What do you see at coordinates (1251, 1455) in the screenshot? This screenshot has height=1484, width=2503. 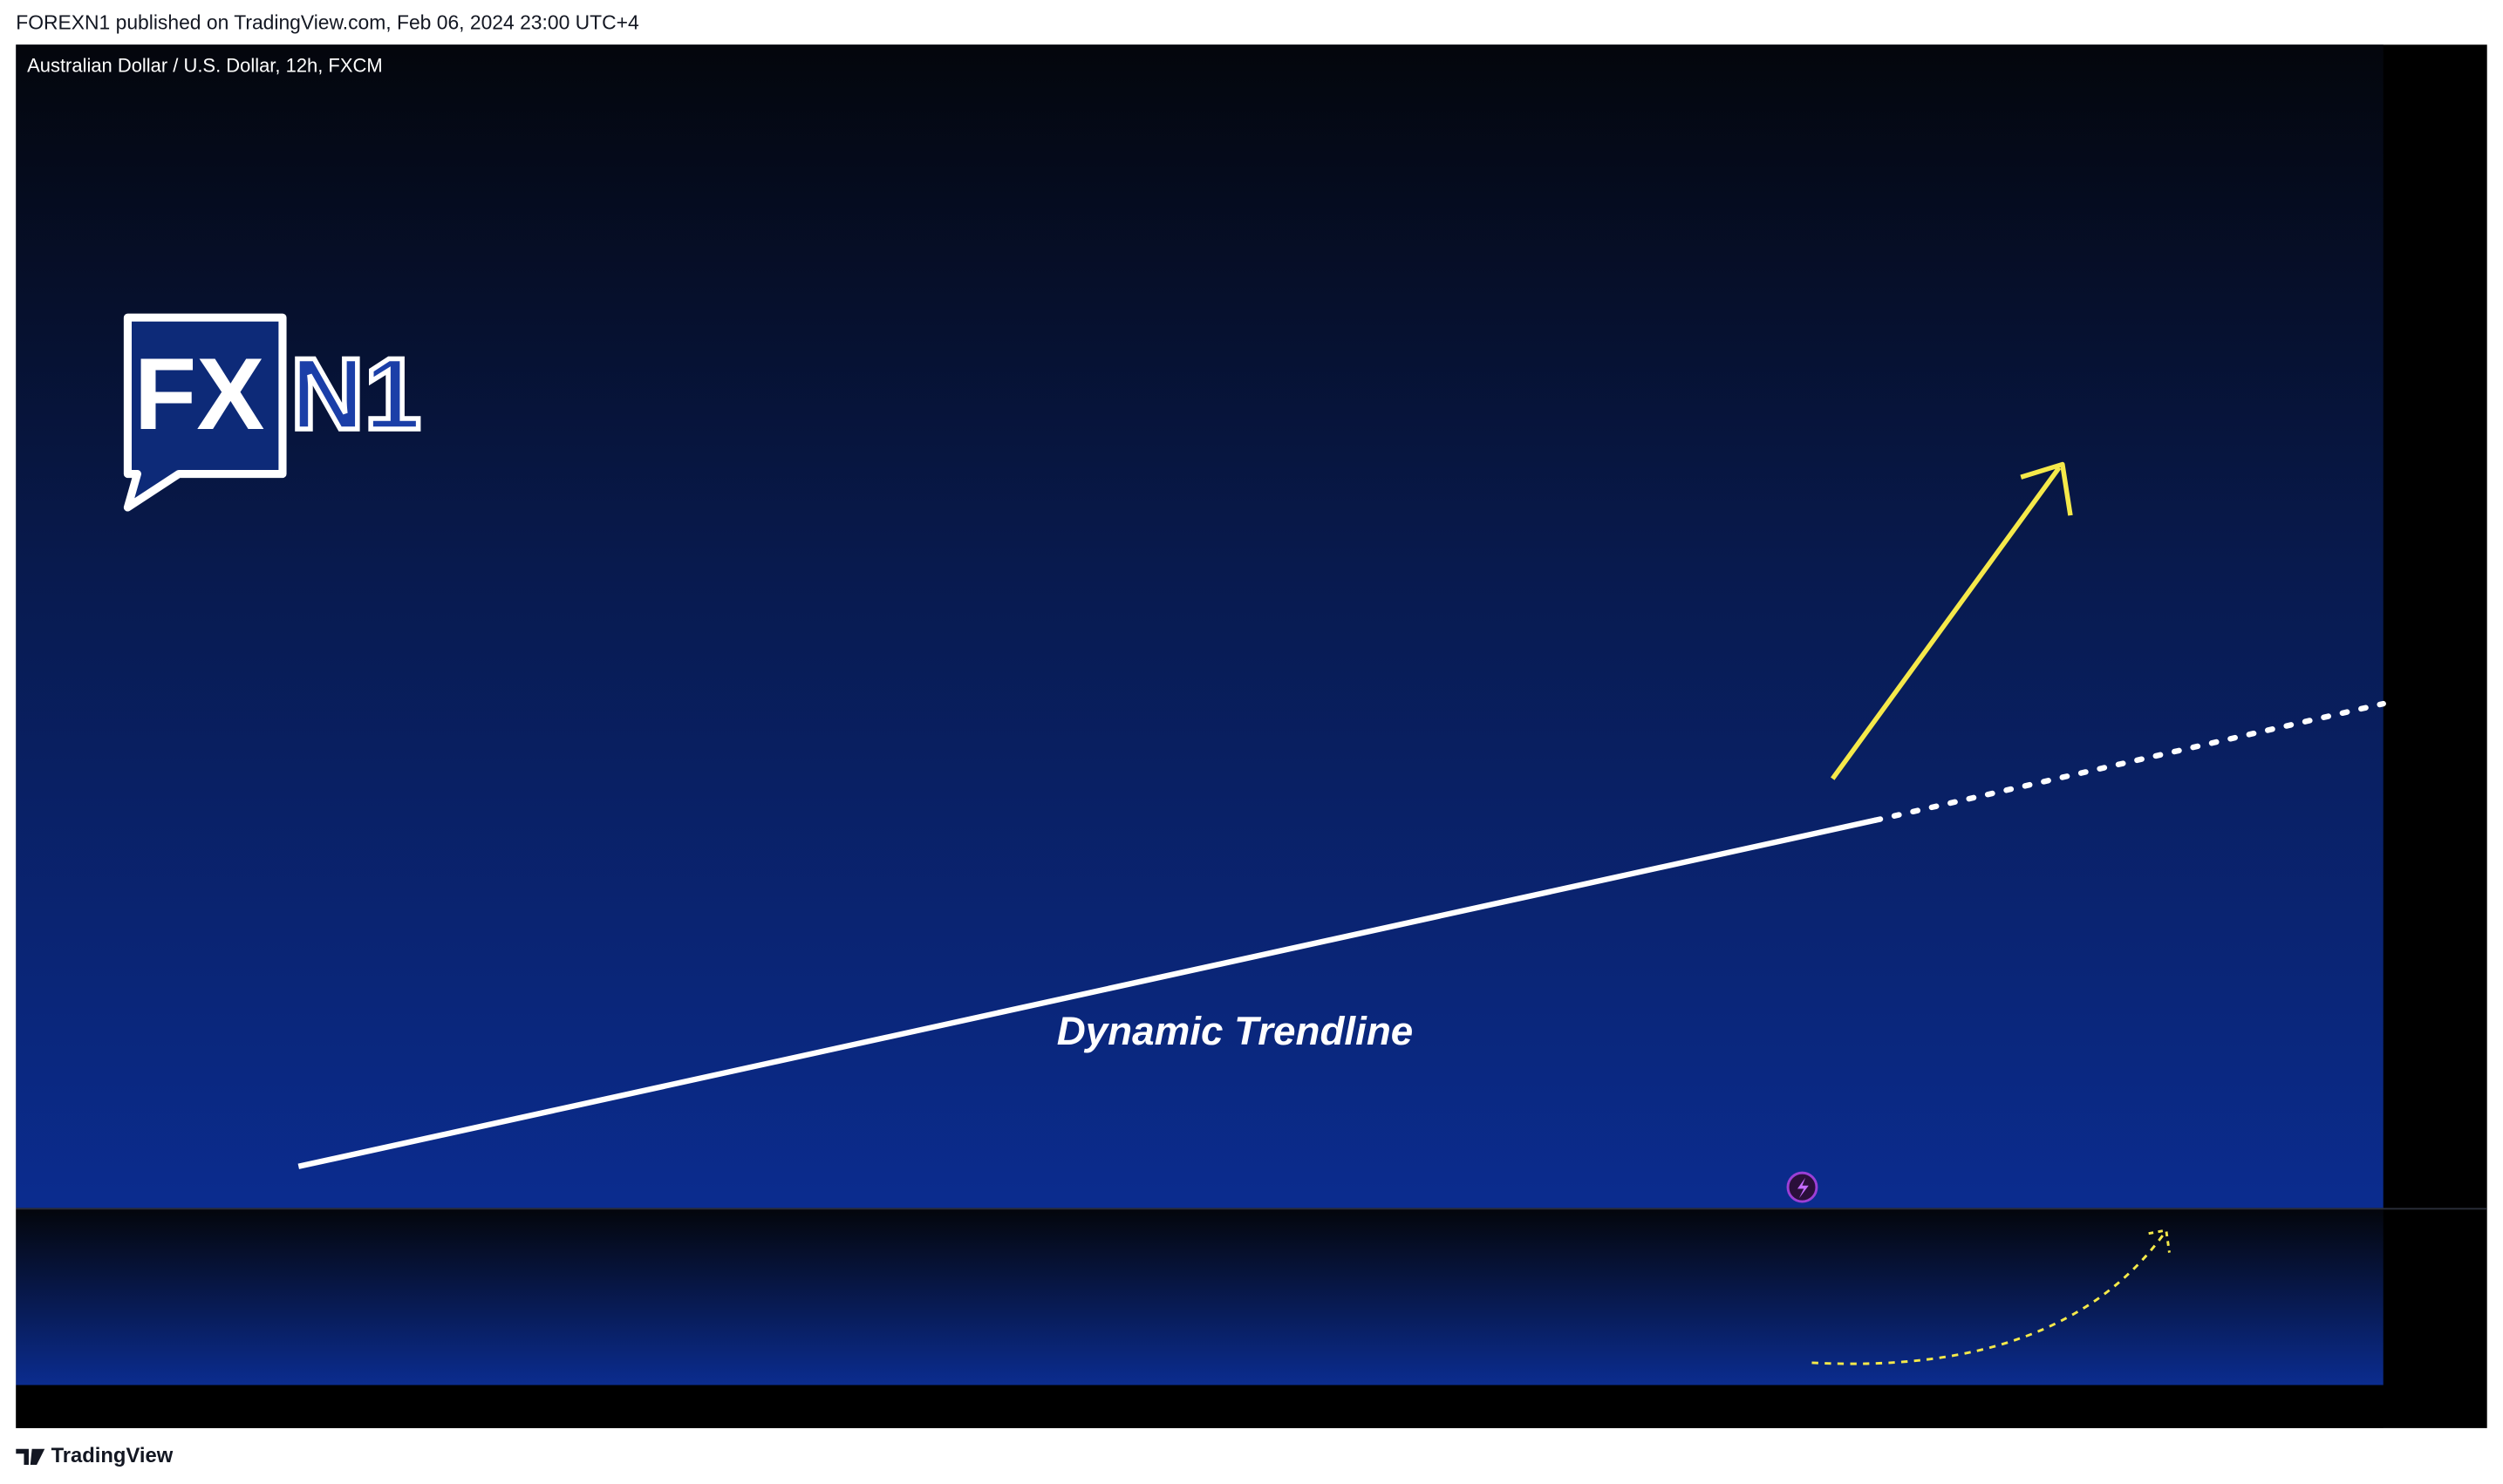 I see `footer` at bounding box center [1251, 1455].